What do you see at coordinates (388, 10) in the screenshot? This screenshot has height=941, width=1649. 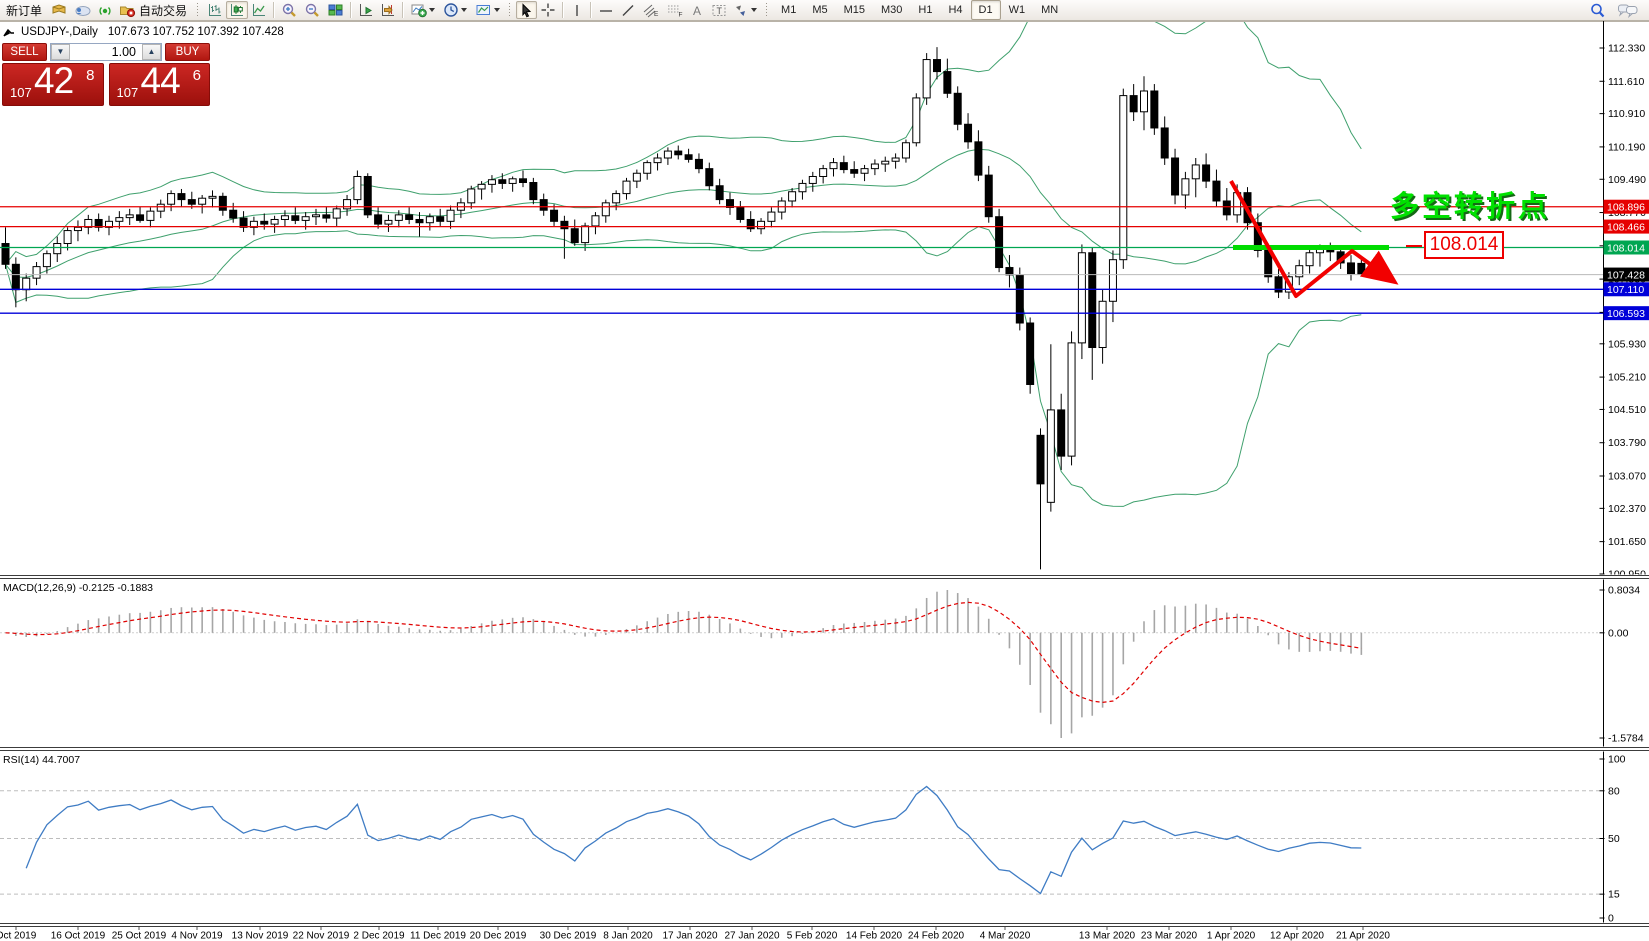 I see `chart-shift-button` at bounding box center [388, 10].